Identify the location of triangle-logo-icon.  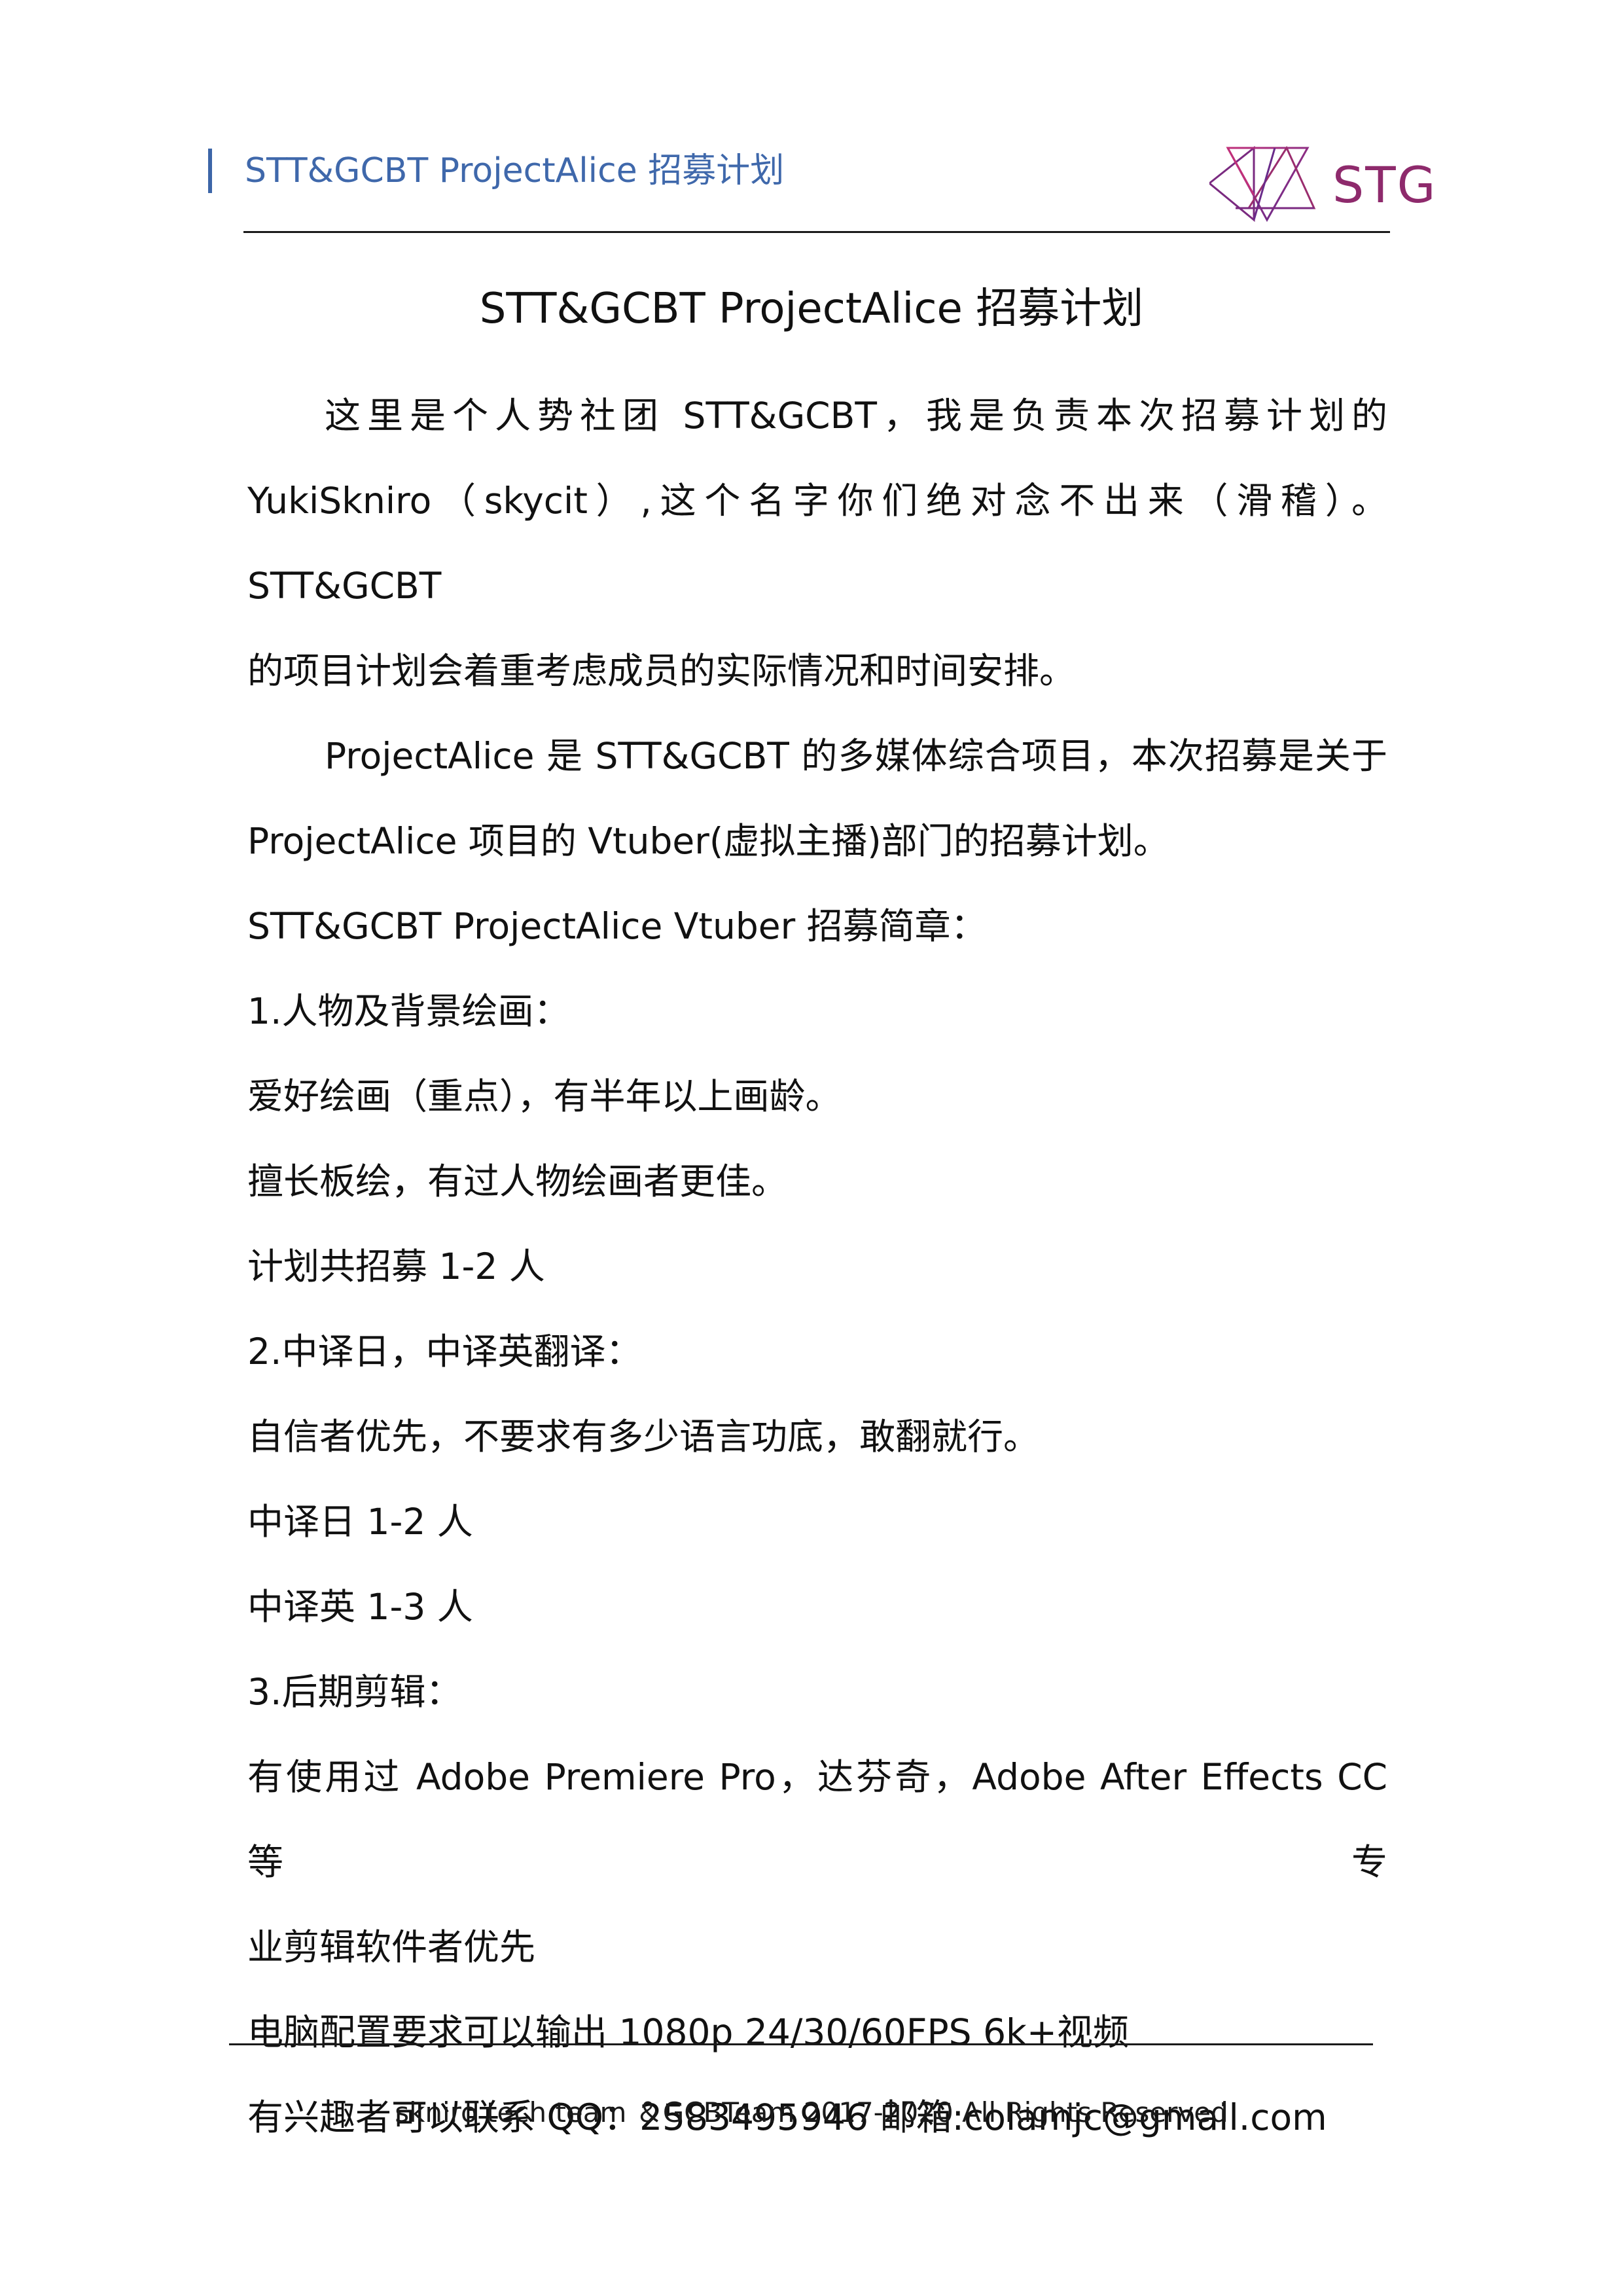
(1262, 184).